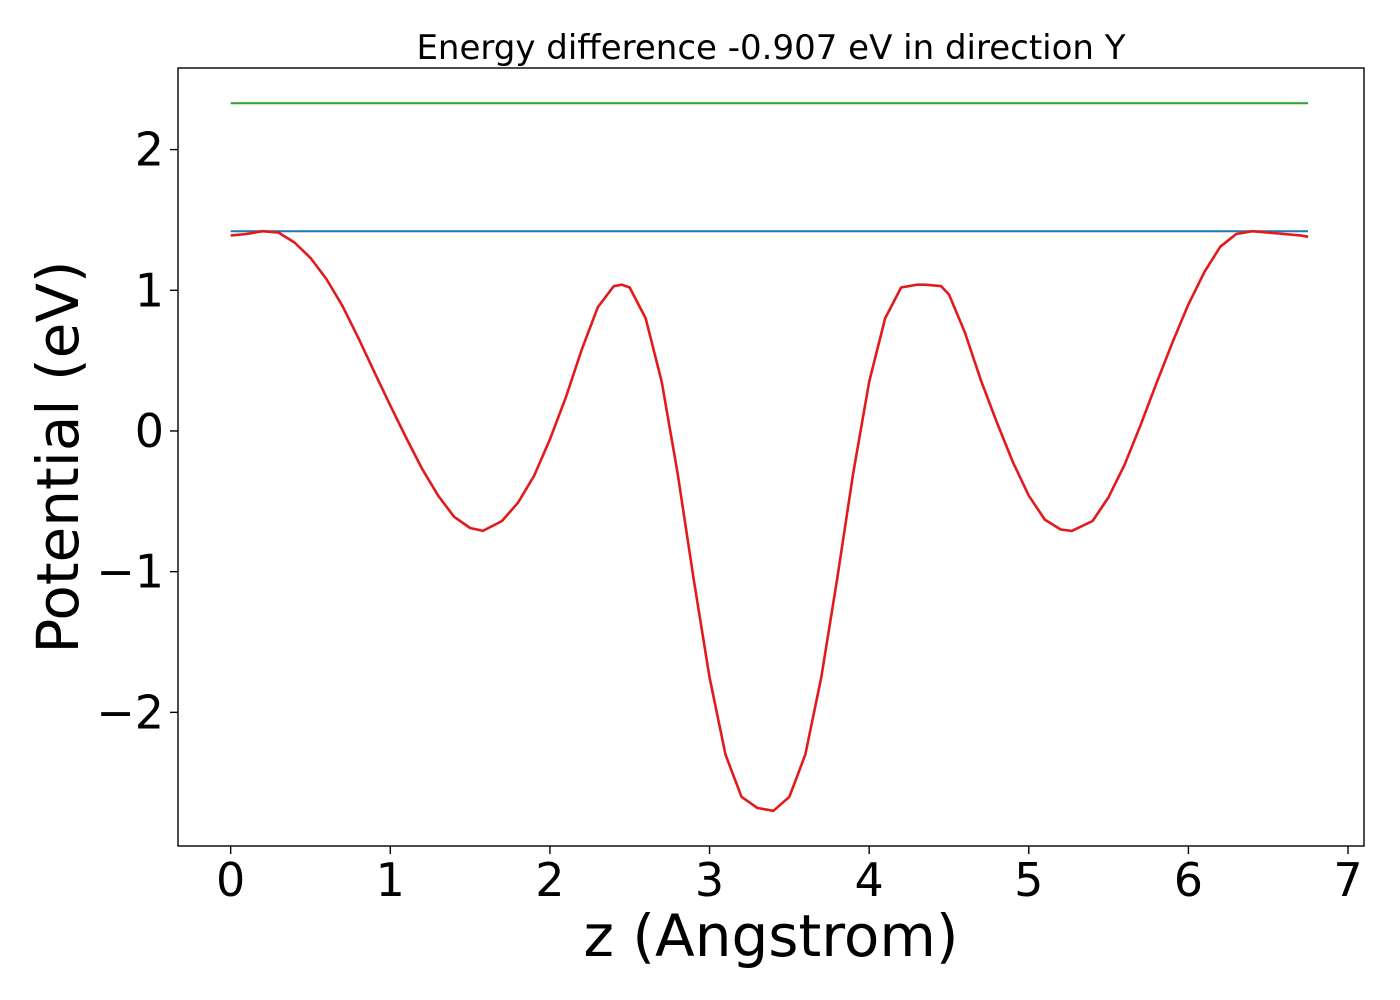 The width and height of the screenshot is (1400, 1000). What do you see at coordinates (149, 150) in the screenshot?
I see `y-tick-label: 2` at bounding box center [149, 150].